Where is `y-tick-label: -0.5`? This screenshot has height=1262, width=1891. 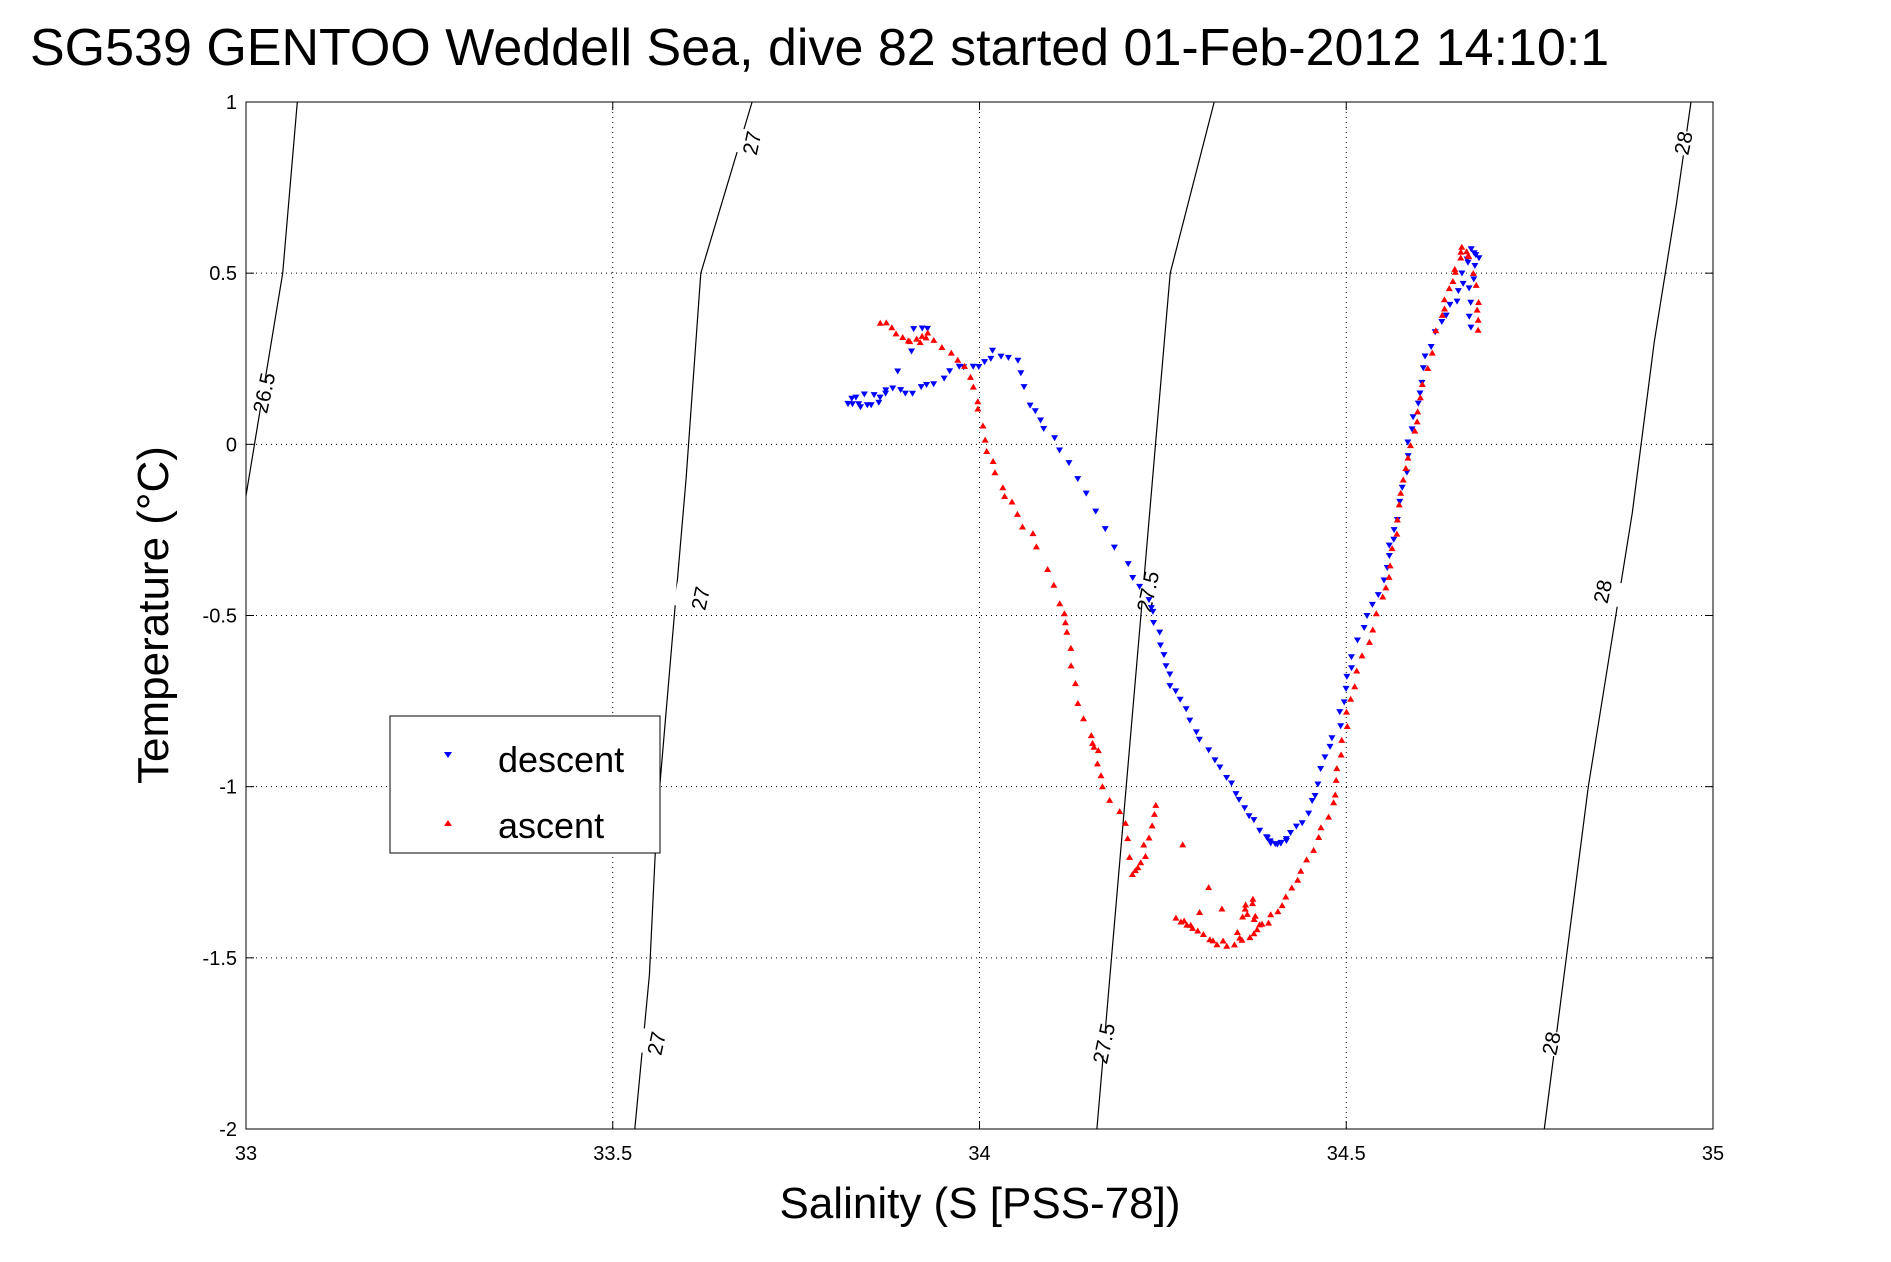 y-tick-label: -0.5 is located at coordinates (220, 617).